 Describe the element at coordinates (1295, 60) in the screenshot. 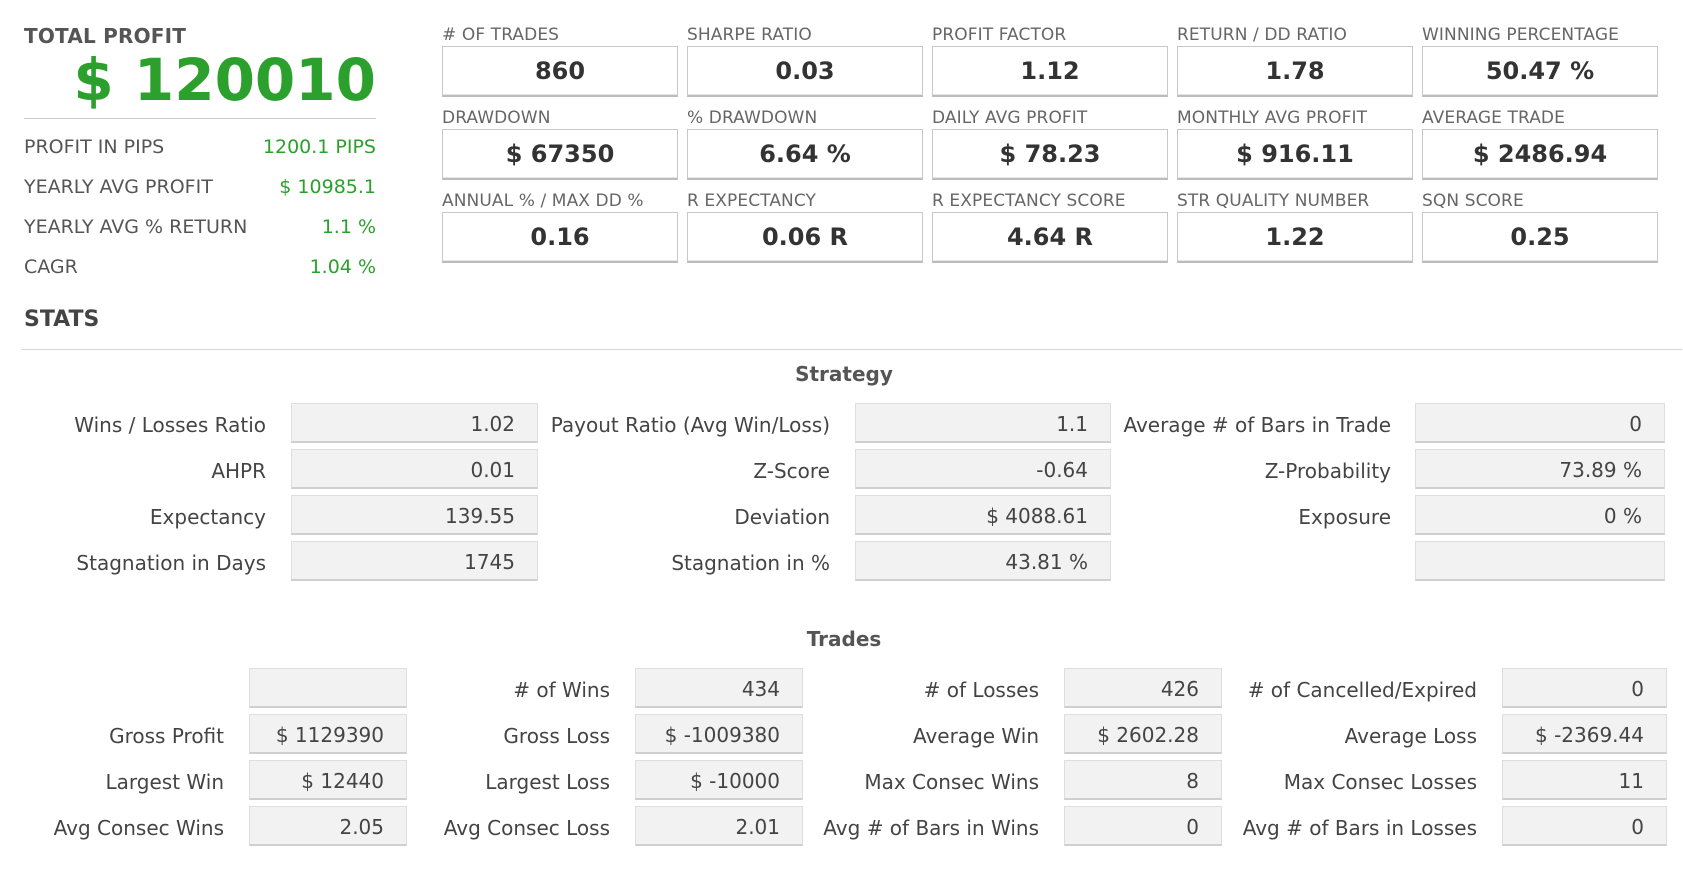

I see `metric-card: RETURN / DD RATIO 1.78` at that location.